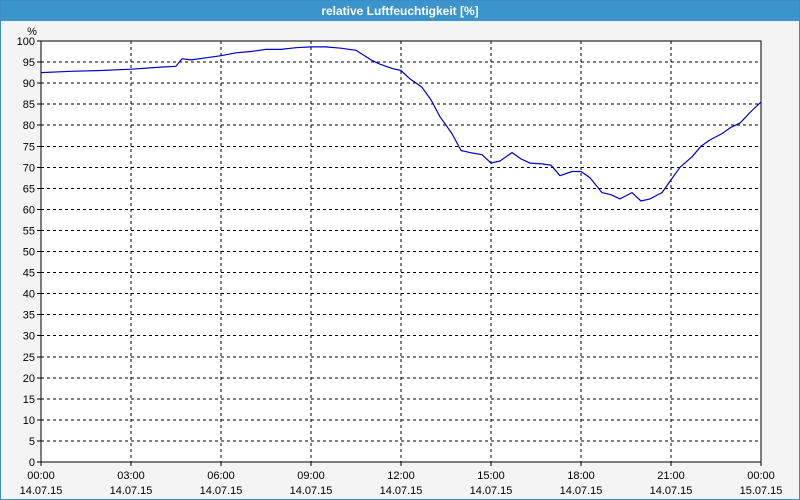 This screenshot has width=800, height=500. What do you see at coordinates (29, 253) in the screenshot?
I see `y-tick-label: 50` at bounding box center [29, 253].